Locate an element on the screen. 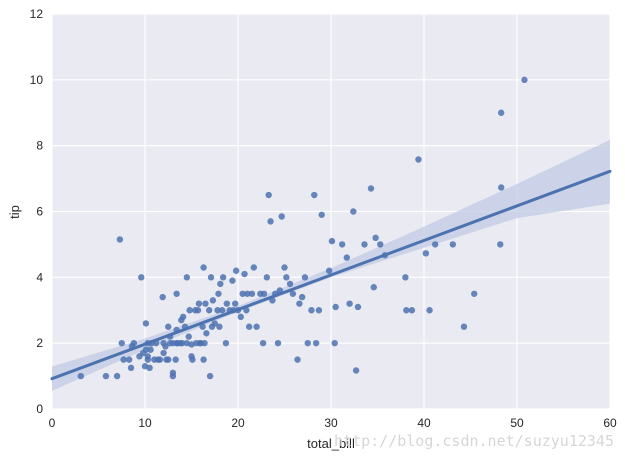  y-tick-label: 4 is located at coordinates (39, 277).